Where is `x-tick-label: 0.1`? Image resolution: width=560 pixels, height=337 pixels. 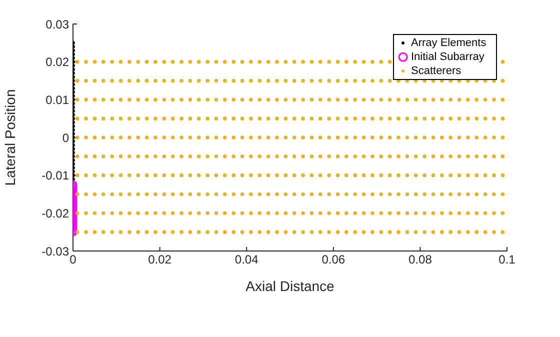
x-tick-label: 0.1 is located at coordinates (507, 259).